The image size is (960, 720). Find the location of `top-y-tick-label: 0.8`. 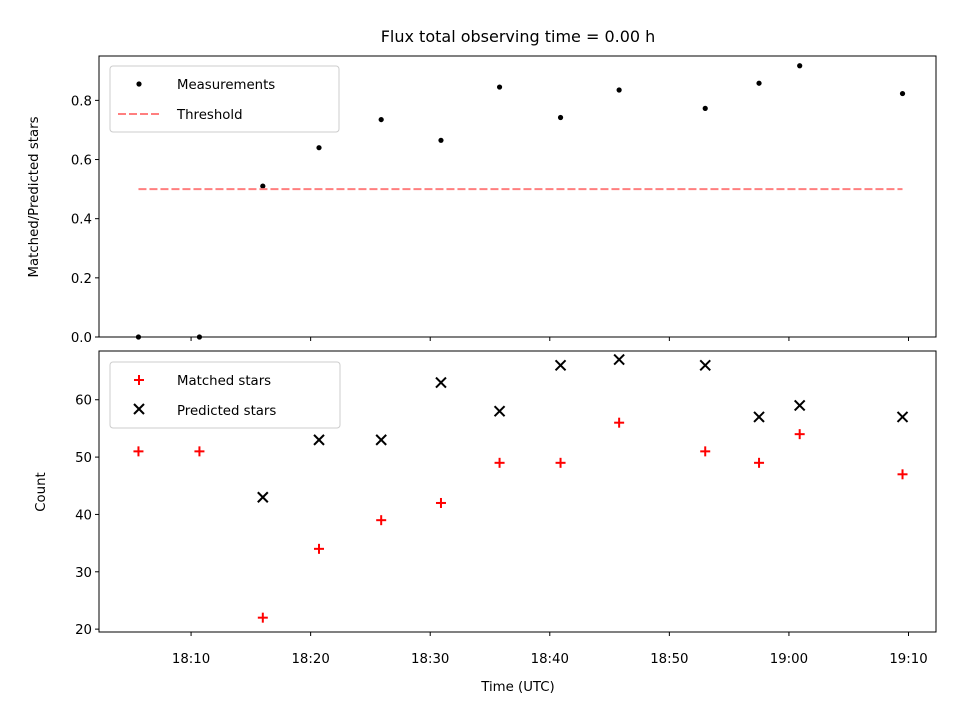

top-y-tick-label: 0.8 is located at coordinates (81, 101).